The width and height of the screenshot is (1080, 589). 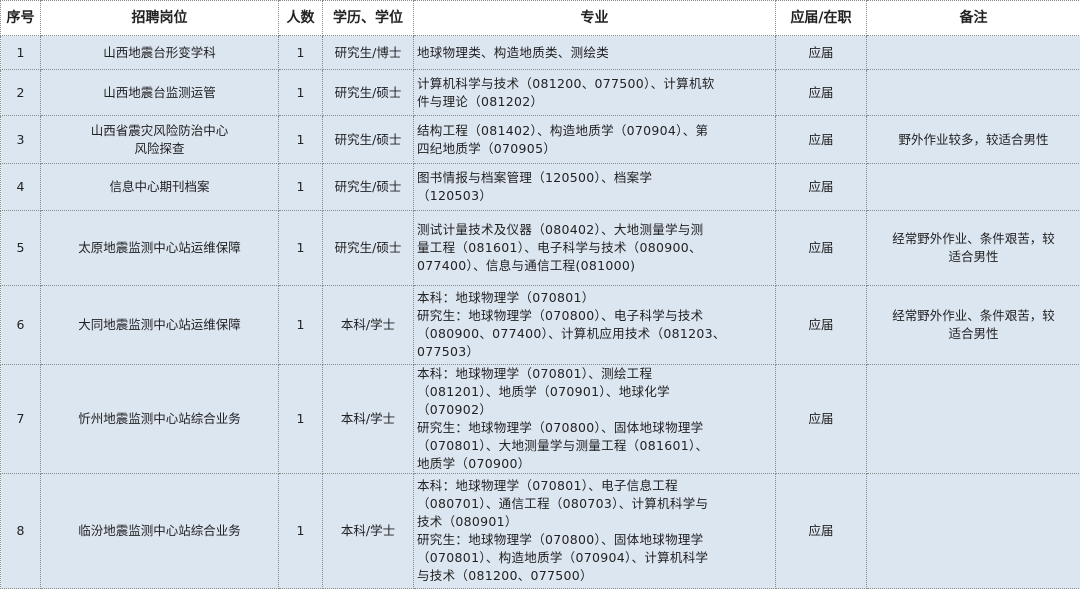 I want to click on cell-no: 1, so click(x=21, y=53).